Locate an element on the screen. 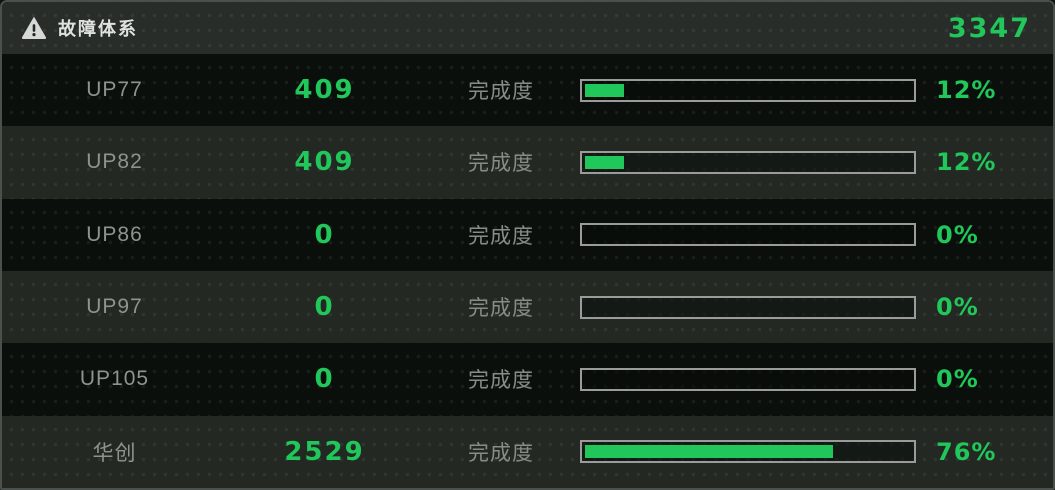  warning-icon is located at coordinates (34, 28).